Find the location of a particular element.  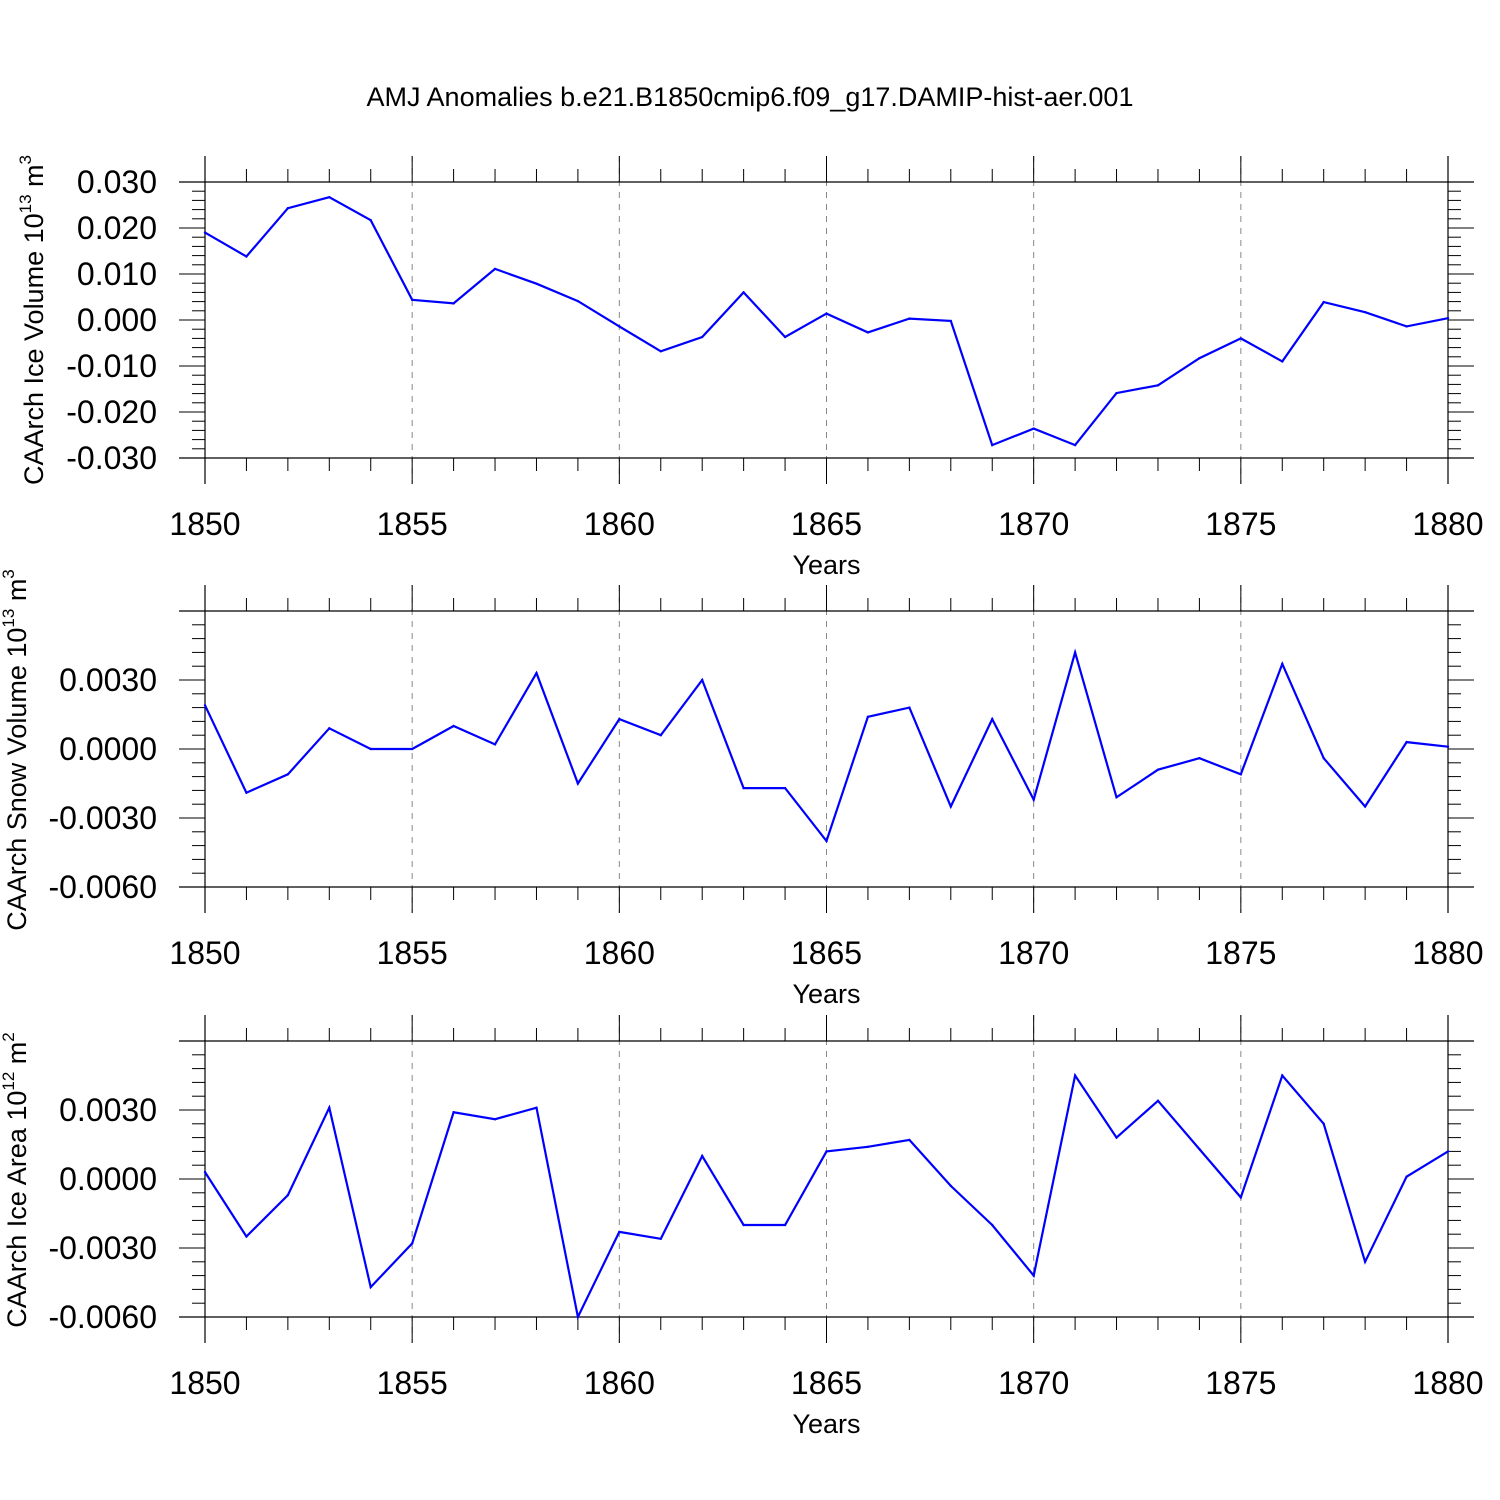

y-tick-label-ice-volume: -0.010 is located at coordinates (111, 366).